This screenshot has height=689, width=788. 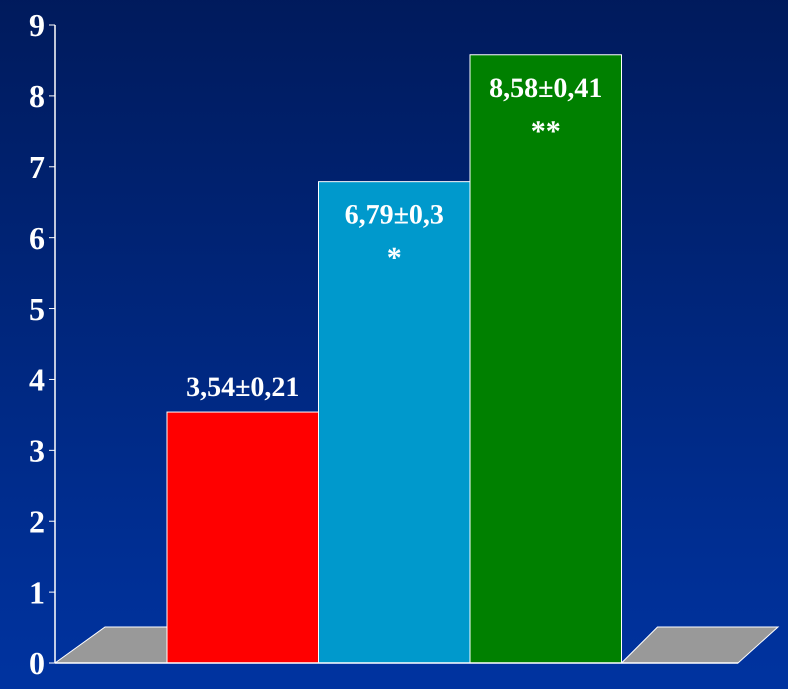 I want to click on y-tick-label: 2, so click(x=37, y=521).